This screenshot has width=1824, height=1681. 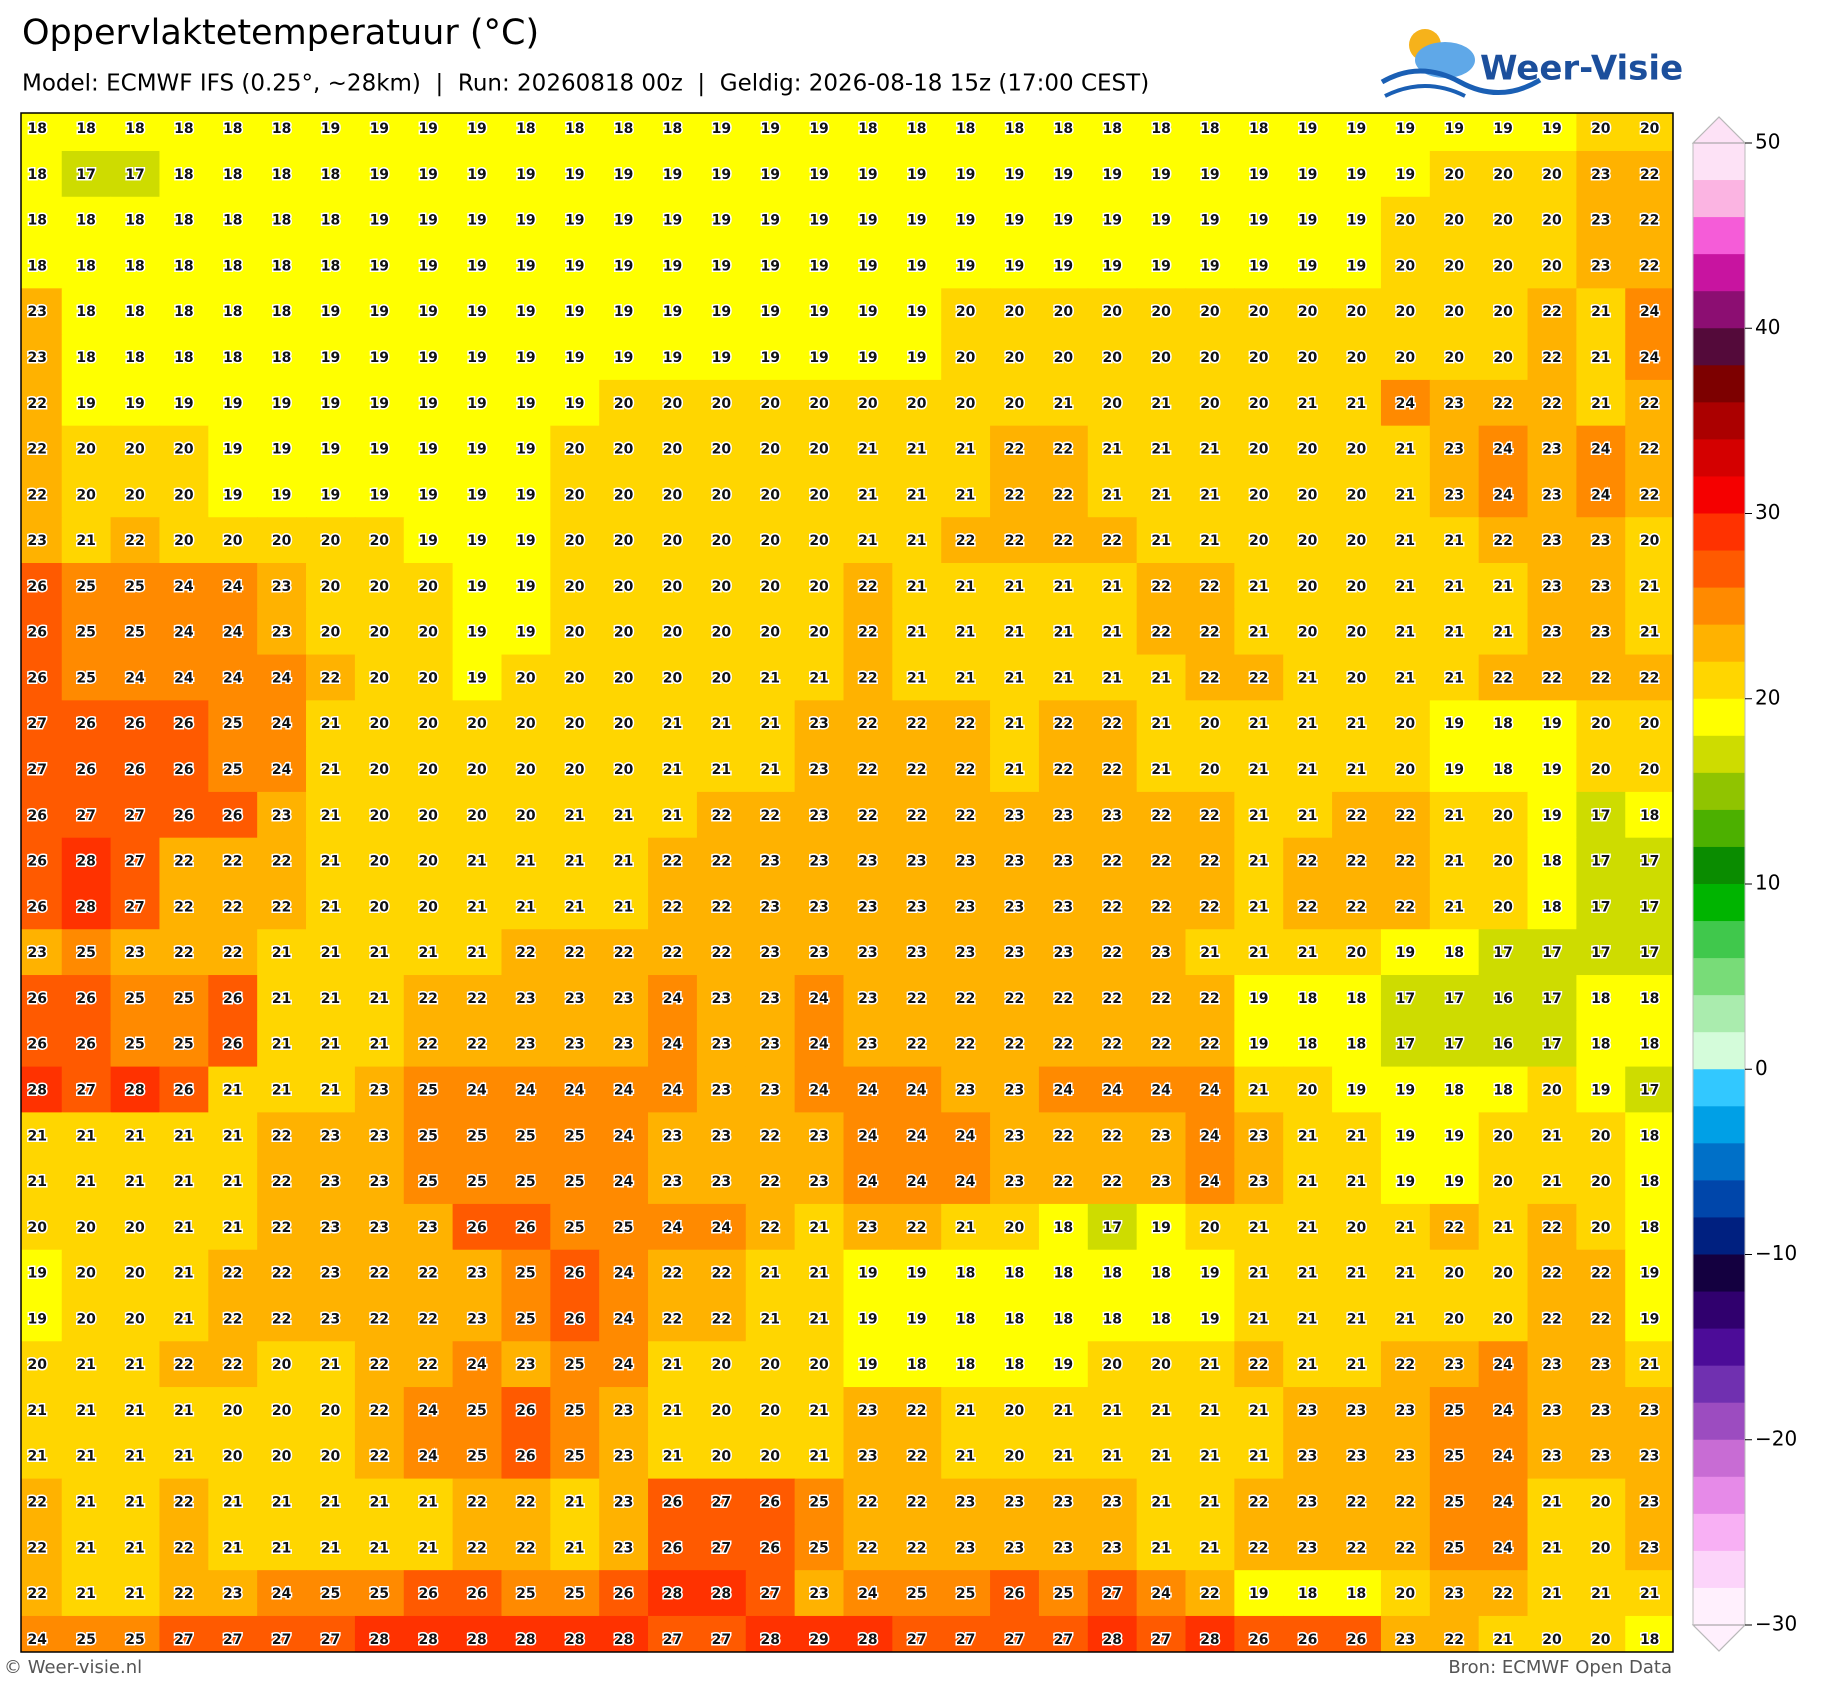 What do you see at coordinates (37, 633) in the screenshot?
I see `temperature-value: 26` at bounding box center [37, 633].